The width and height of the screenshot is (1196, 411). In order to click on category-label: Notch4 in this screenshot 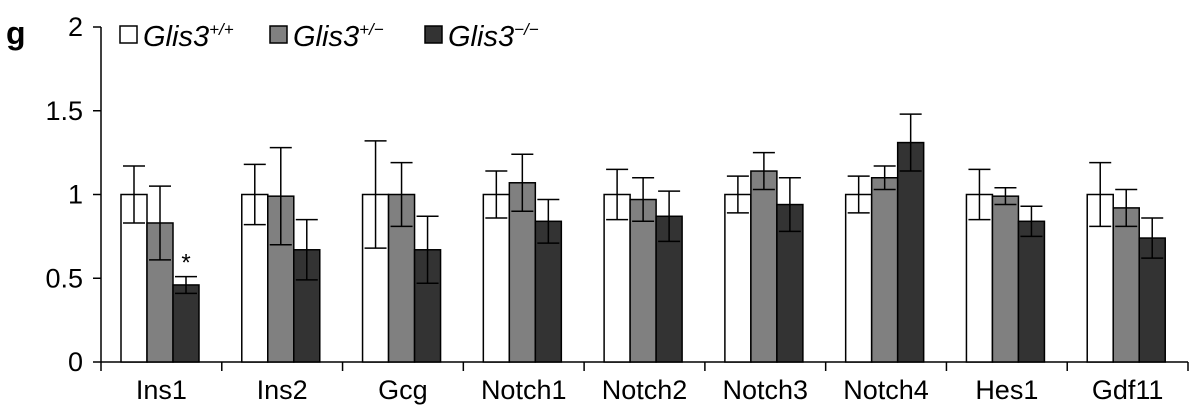, I will do `click(886, 390)`.